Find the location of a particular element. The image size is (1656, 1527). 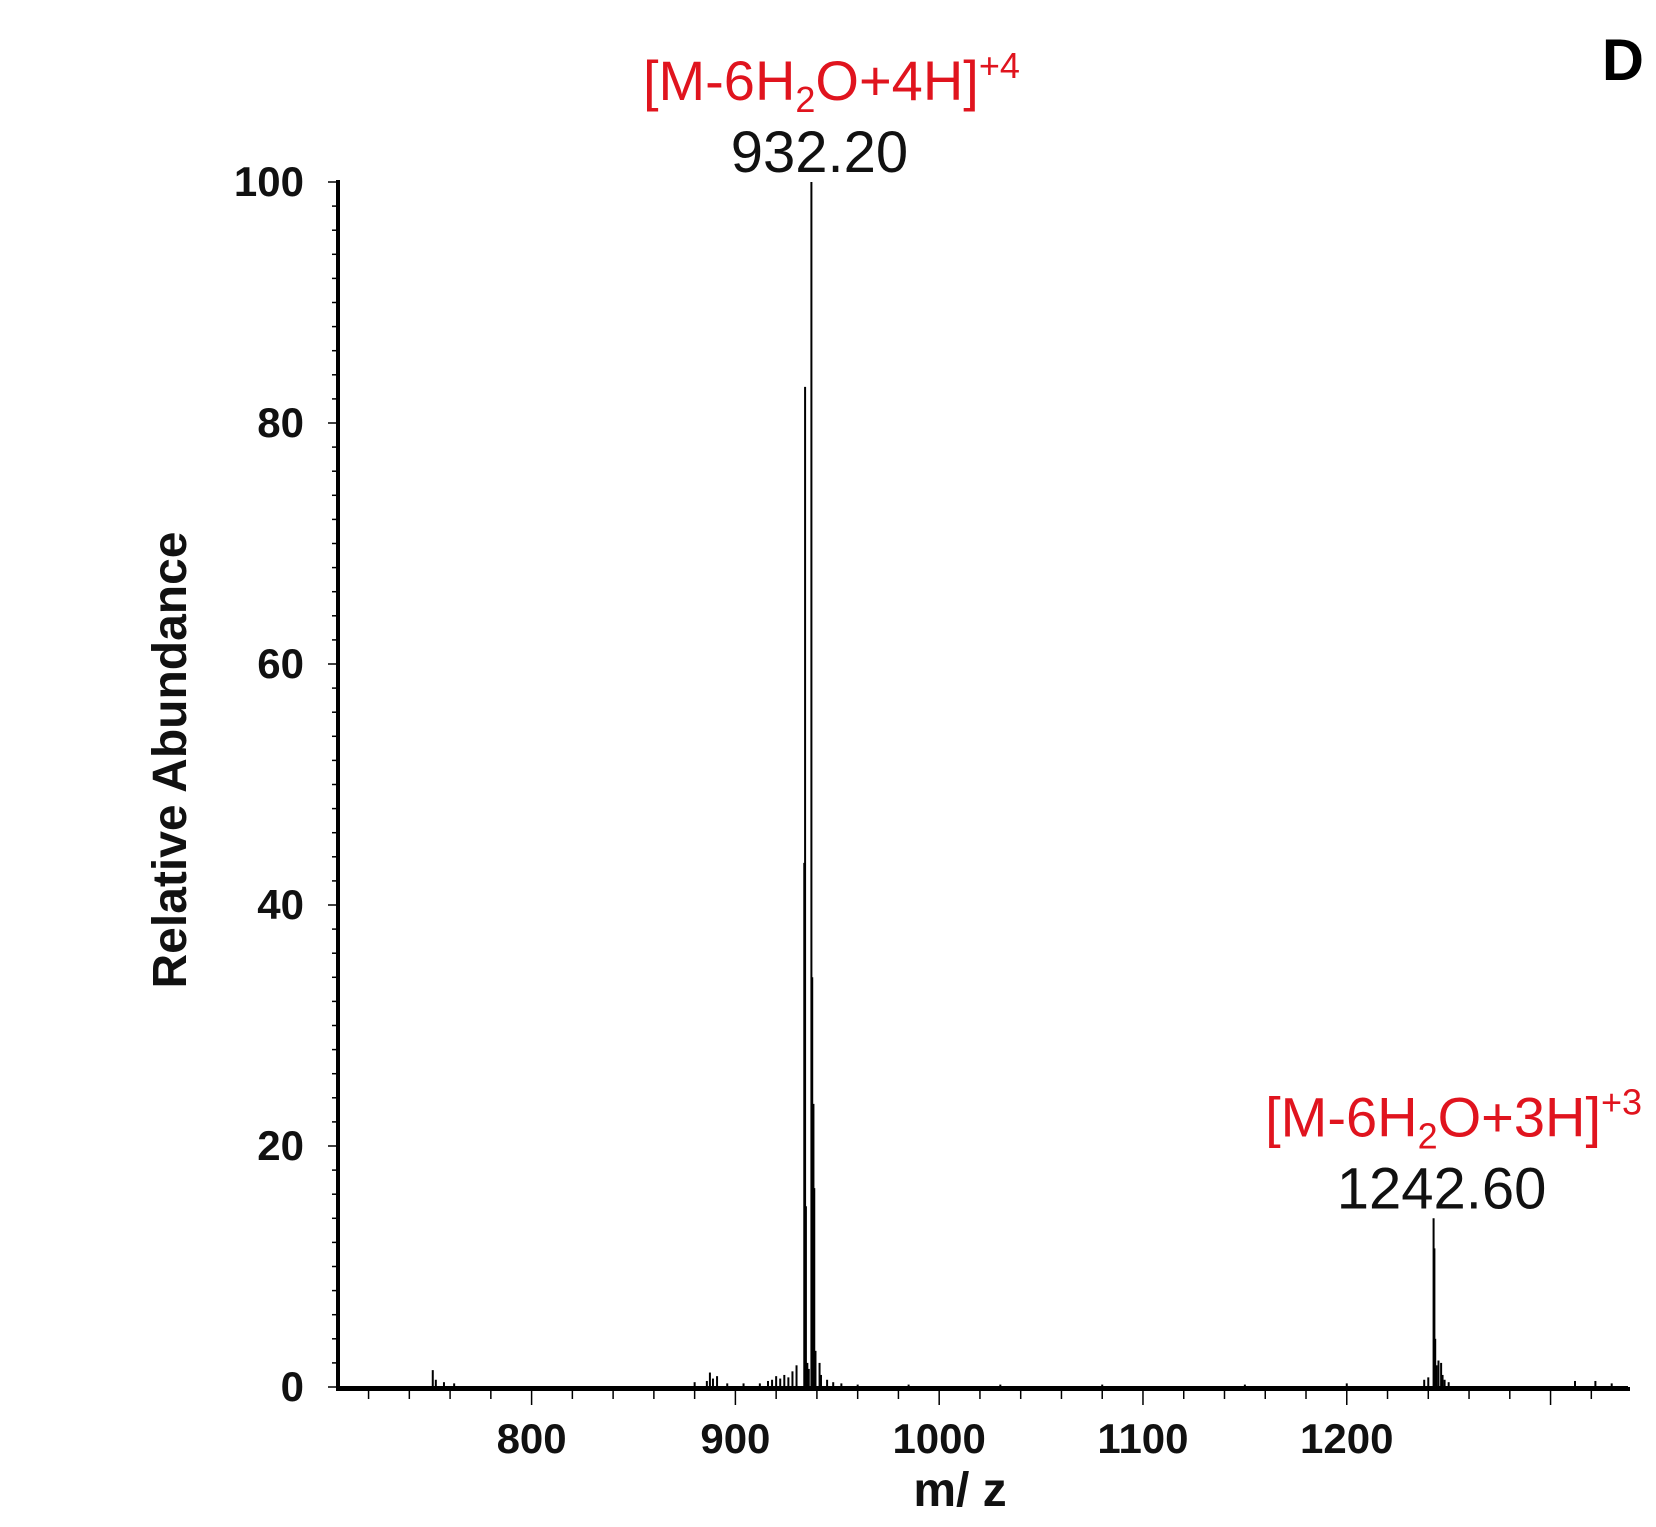

ion-assignment-label: [M-6H2O+4H]+4 is located at coordinates (831, 82).